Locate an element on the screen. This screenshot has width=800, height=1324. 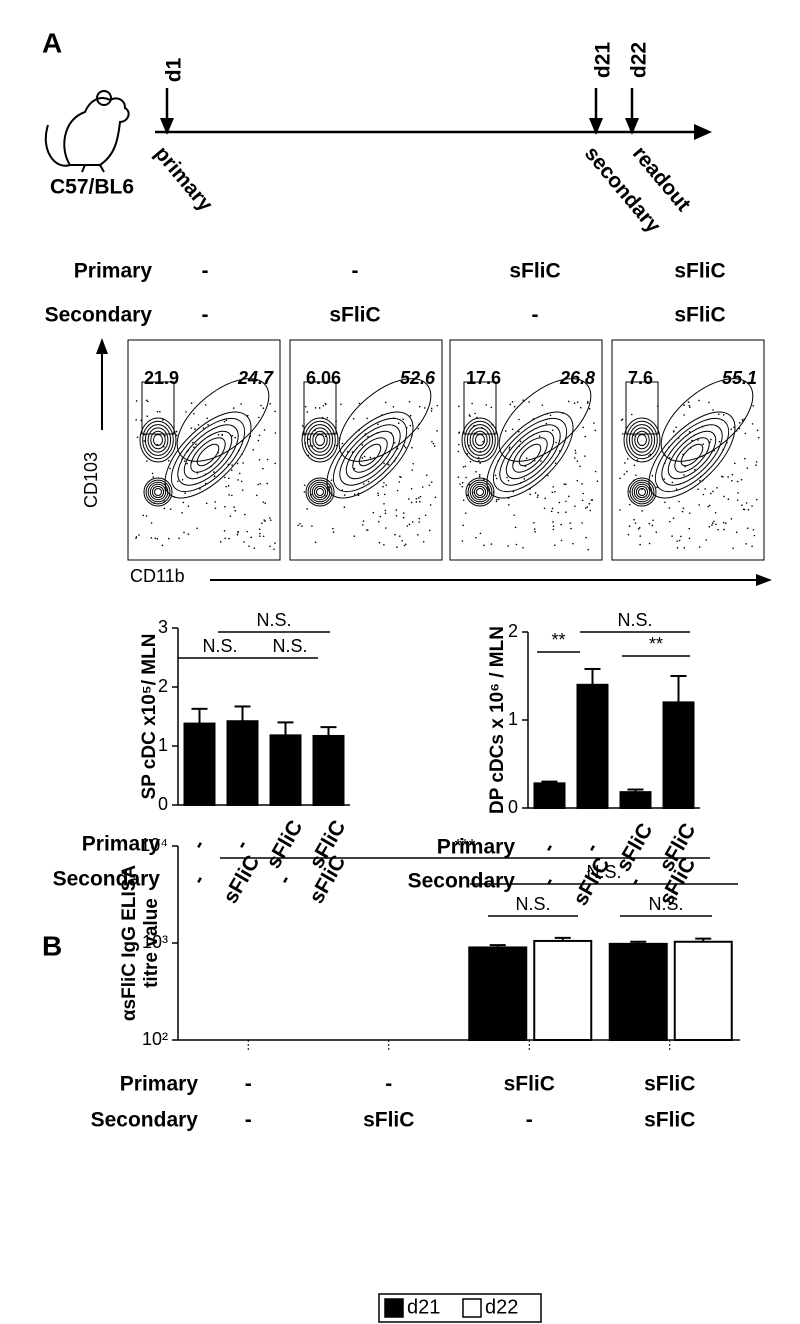
y-tick-label: 3 is located at coordinates (163, 627).